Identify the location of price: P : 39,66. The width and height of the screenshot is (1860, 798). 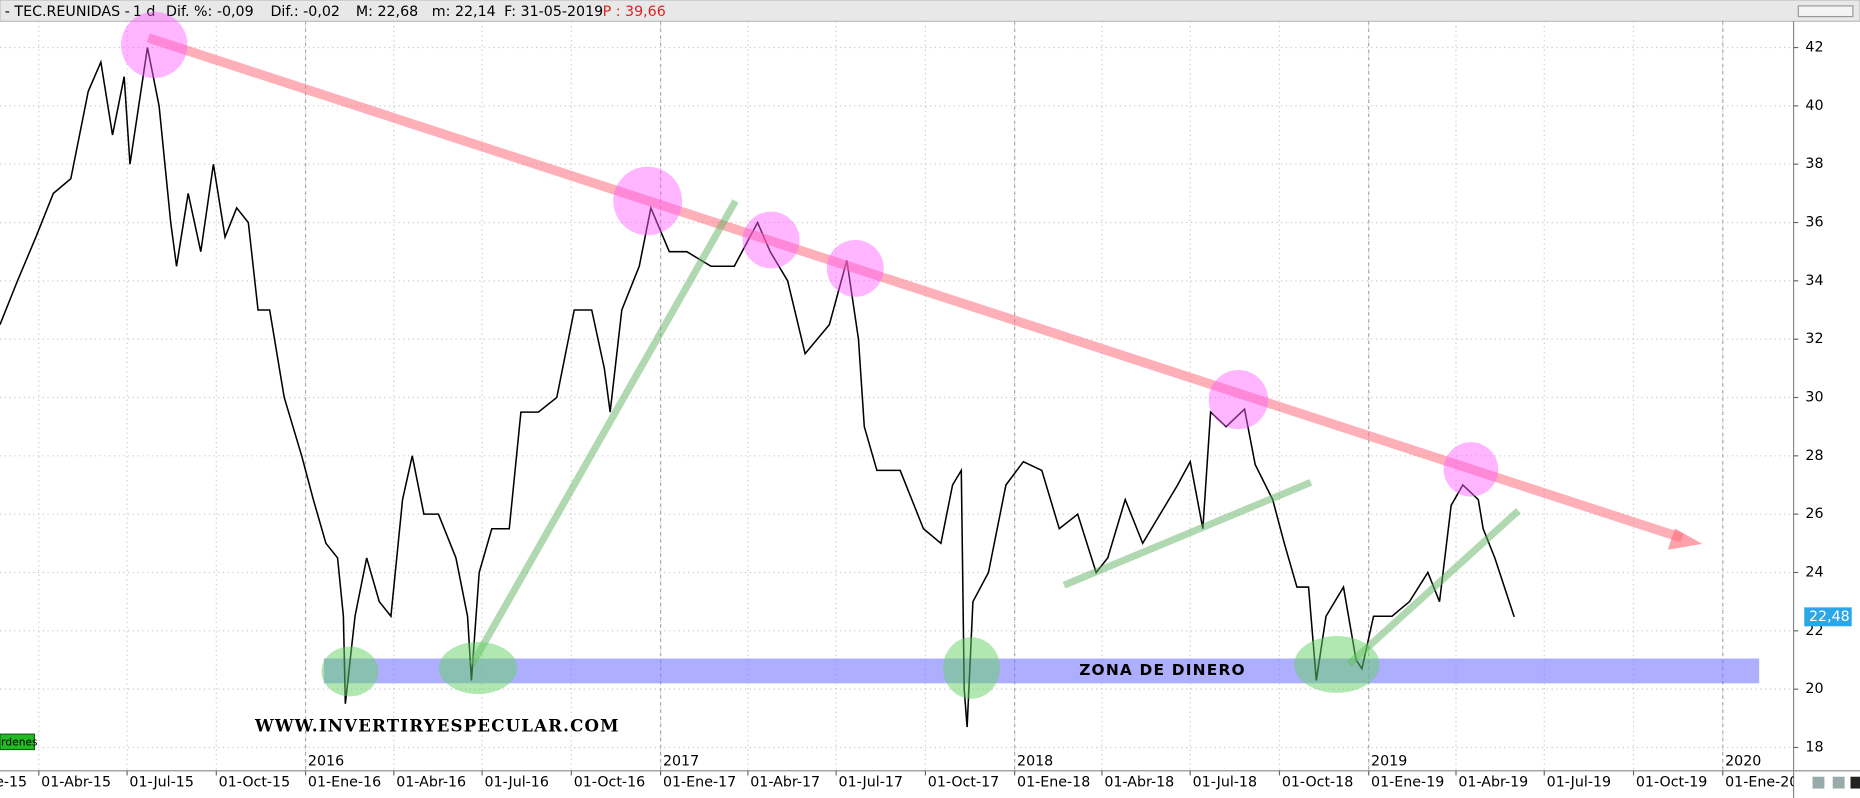
(634, 12).